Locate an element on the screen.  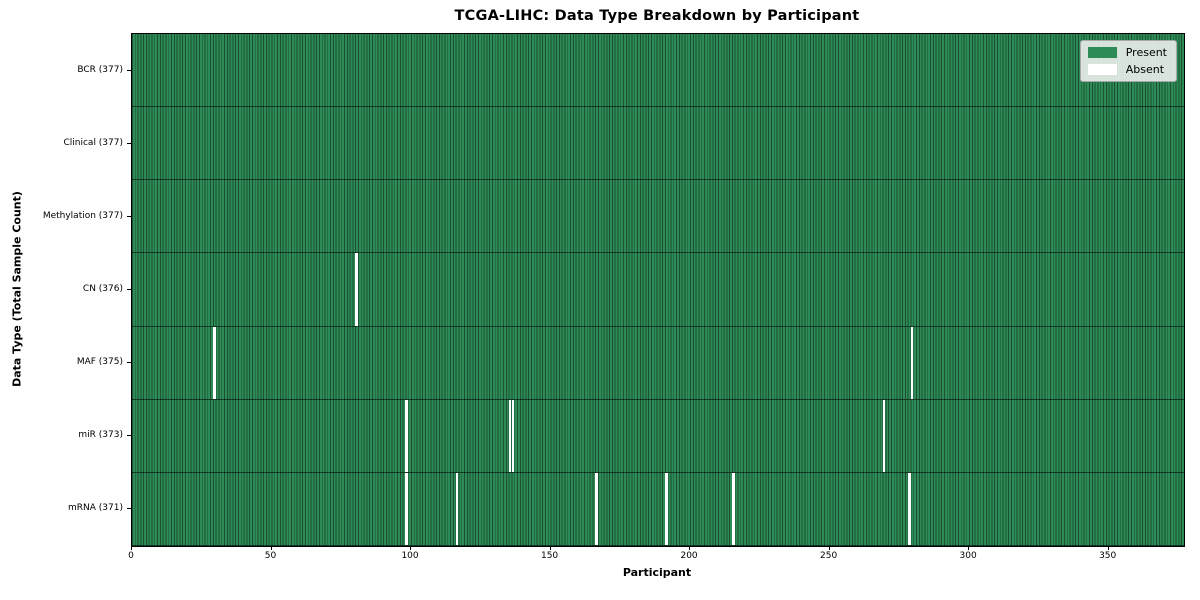
x-tick-label: 350 is located at coordinates (1108, 556).